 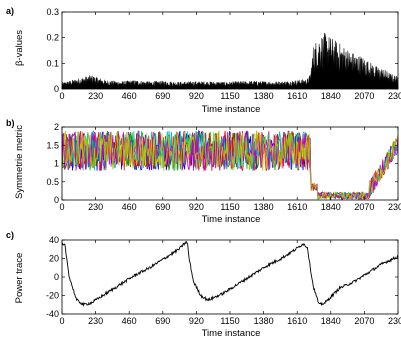 I want to click on x-tick-label-0-2: 460, so click(x=129, y=96).